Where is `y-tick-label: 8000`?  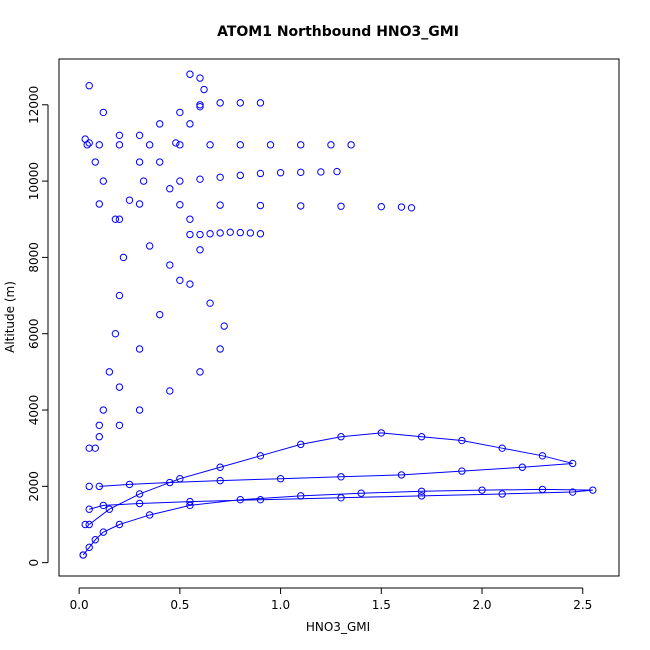
y-tick-label: 8000 is located at coordinates (34, 257).